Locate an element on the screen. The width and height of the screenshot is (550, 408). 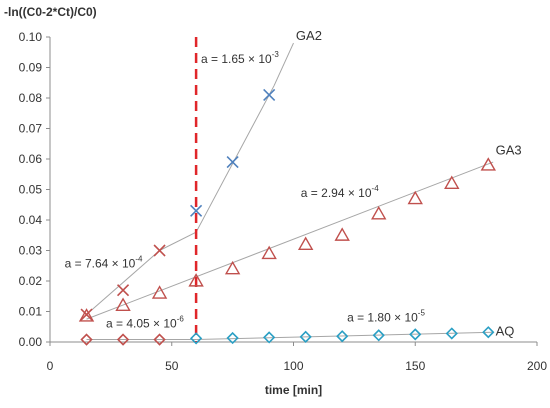
slope-annotation-aq-before: a = 4.05 × 10-6 is located at coordinates (145, 322).